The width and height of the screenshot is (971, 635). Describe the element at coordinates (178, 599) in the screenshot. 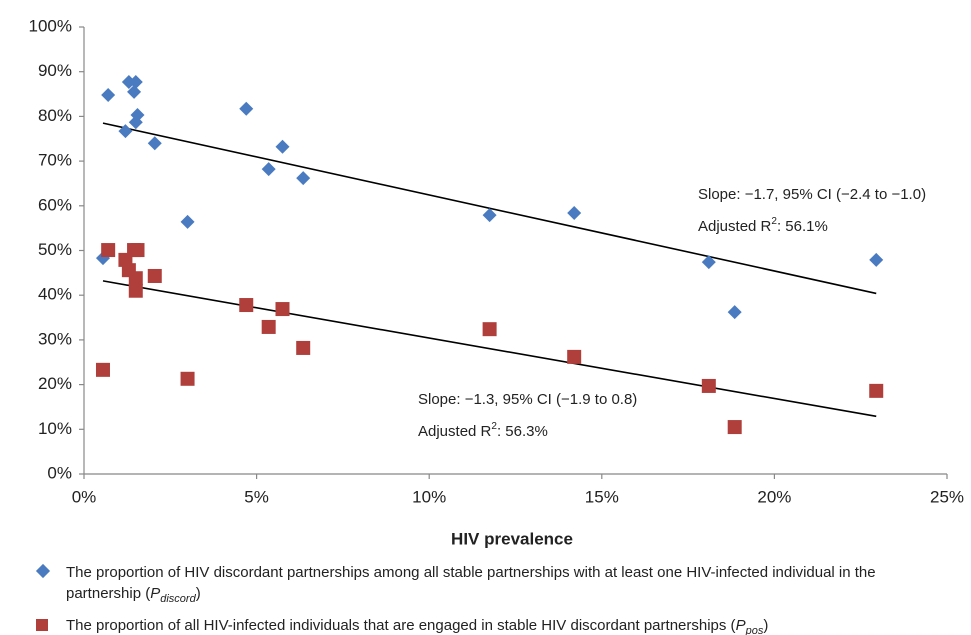

I see `legend-subscript: discord` at that location.